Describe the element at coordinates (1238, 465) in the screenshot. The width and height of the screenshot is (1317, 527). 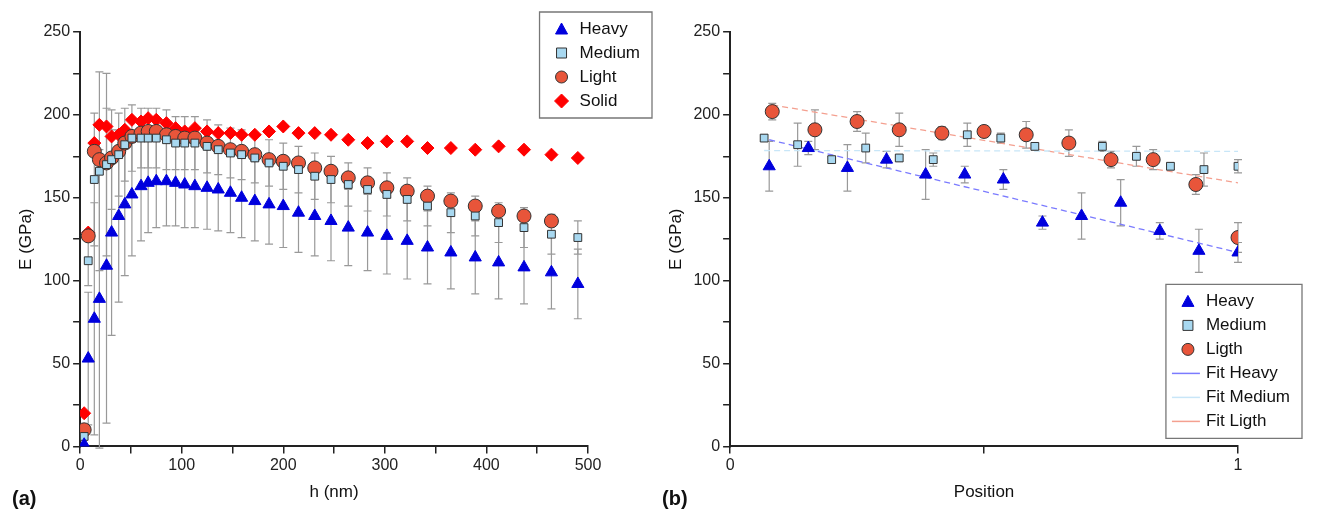
I see `x-tick-label: 1` at that location.